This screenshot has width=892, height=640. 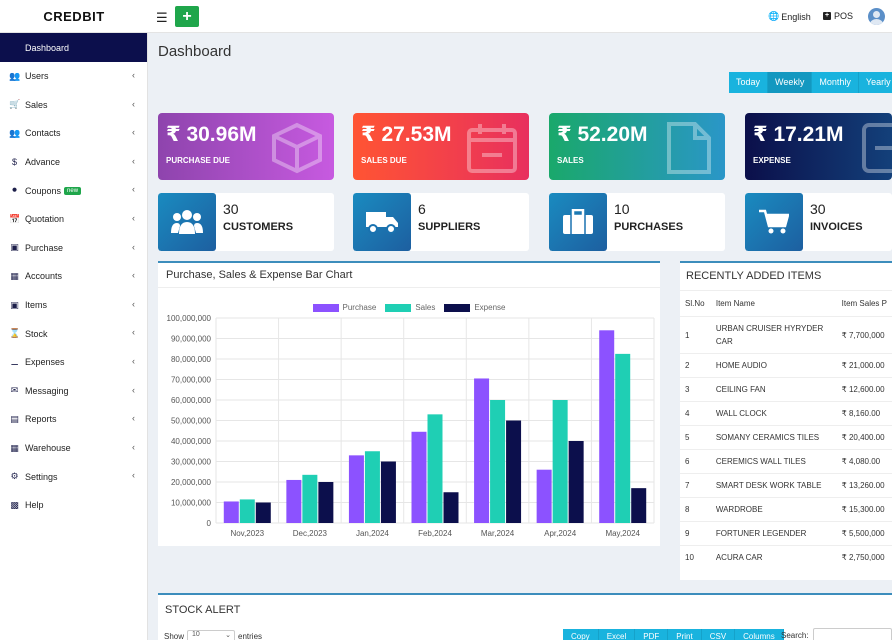 What do you see at coordinates (441, 222) in the screenshot?
I see `suppliers-count-card: 6 SUPPLIERS` at bounding box center [441, 222].